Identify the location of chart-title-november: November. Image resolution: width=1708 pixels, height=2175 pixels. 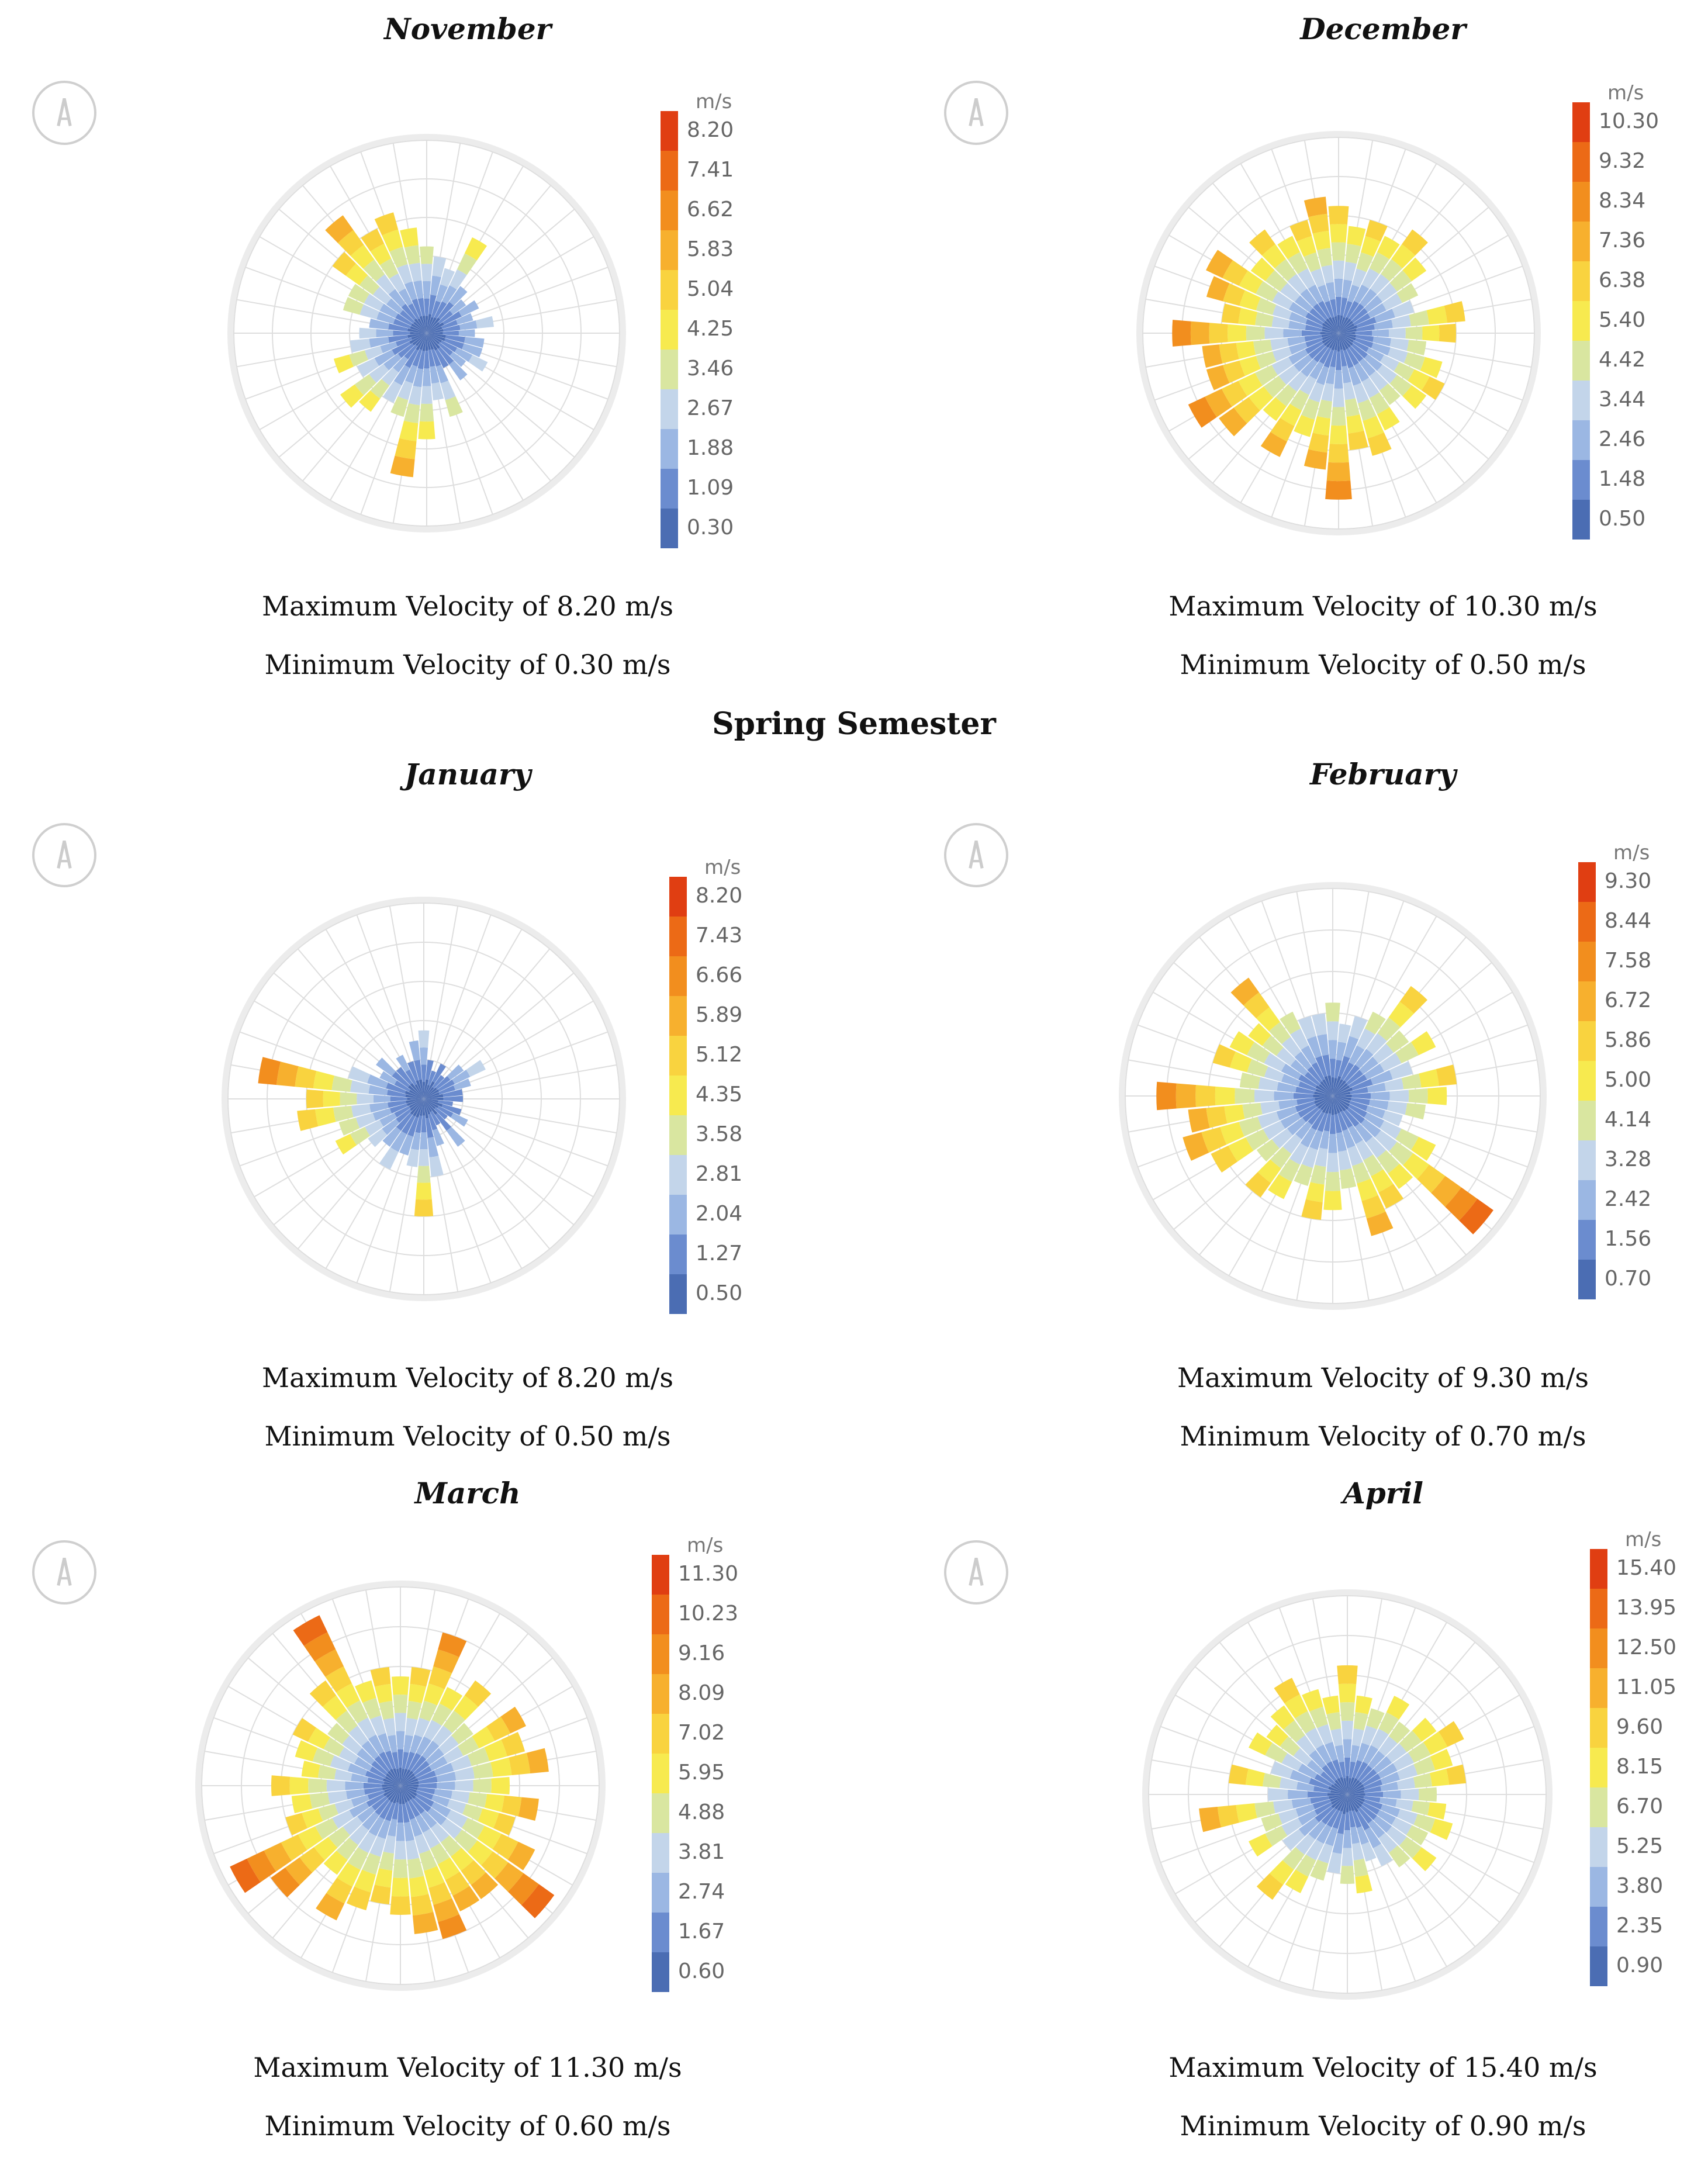
(467, 29).